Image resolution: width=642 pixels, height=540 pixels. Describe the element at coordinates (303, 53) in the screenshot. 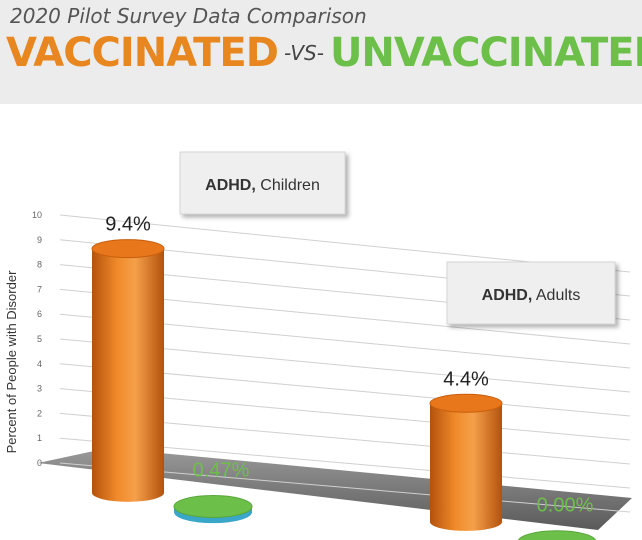

I see `title-vs: -VS-` at that location.